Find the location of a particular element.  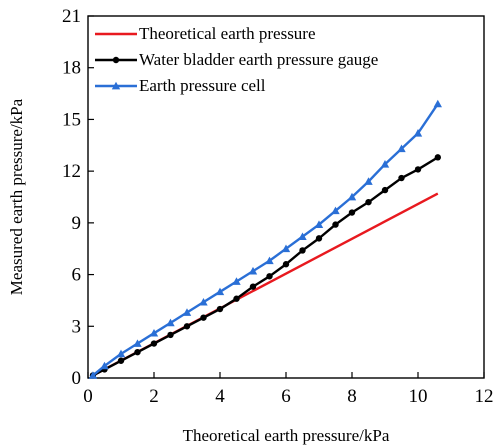

y-tick-label: 12 is located at coordinates (71, 171).